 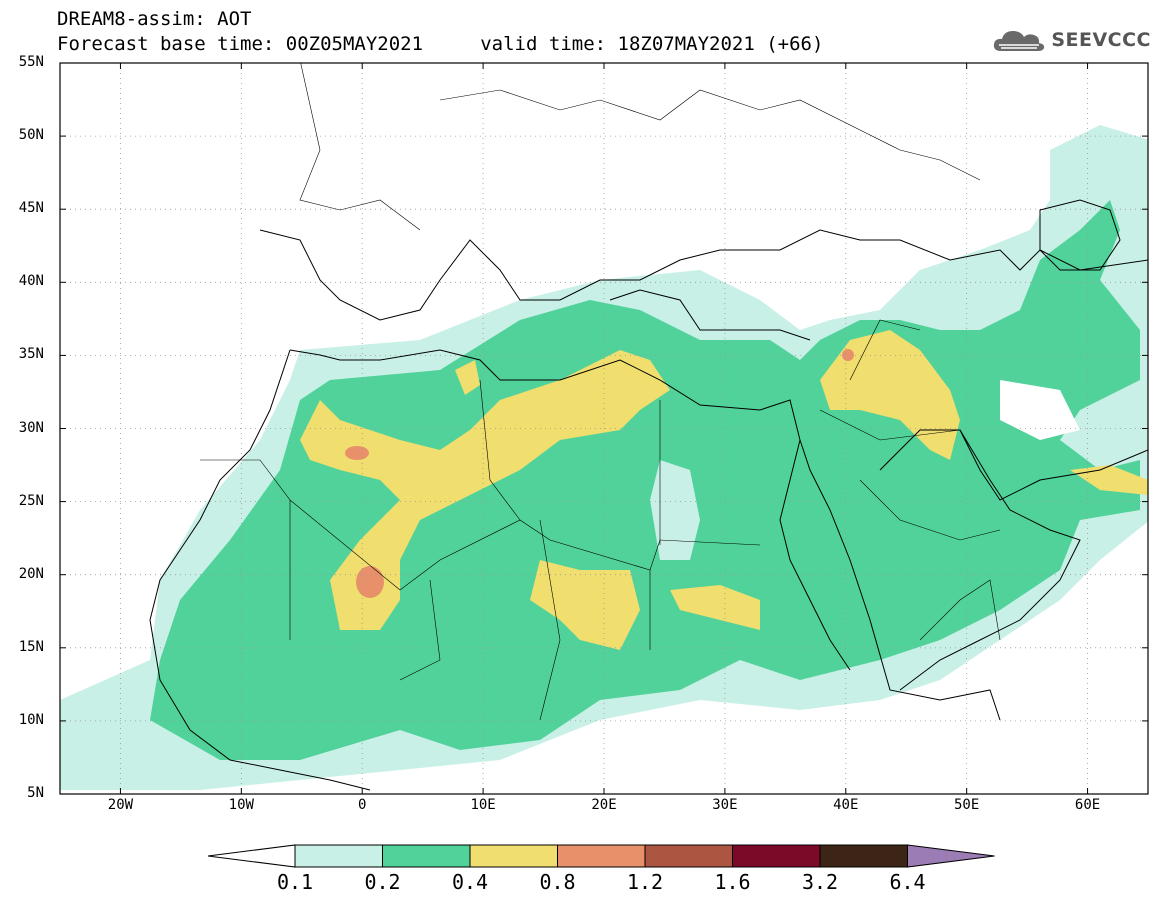 I want to click on lon-label: 20W, so click(x=120, y=805).